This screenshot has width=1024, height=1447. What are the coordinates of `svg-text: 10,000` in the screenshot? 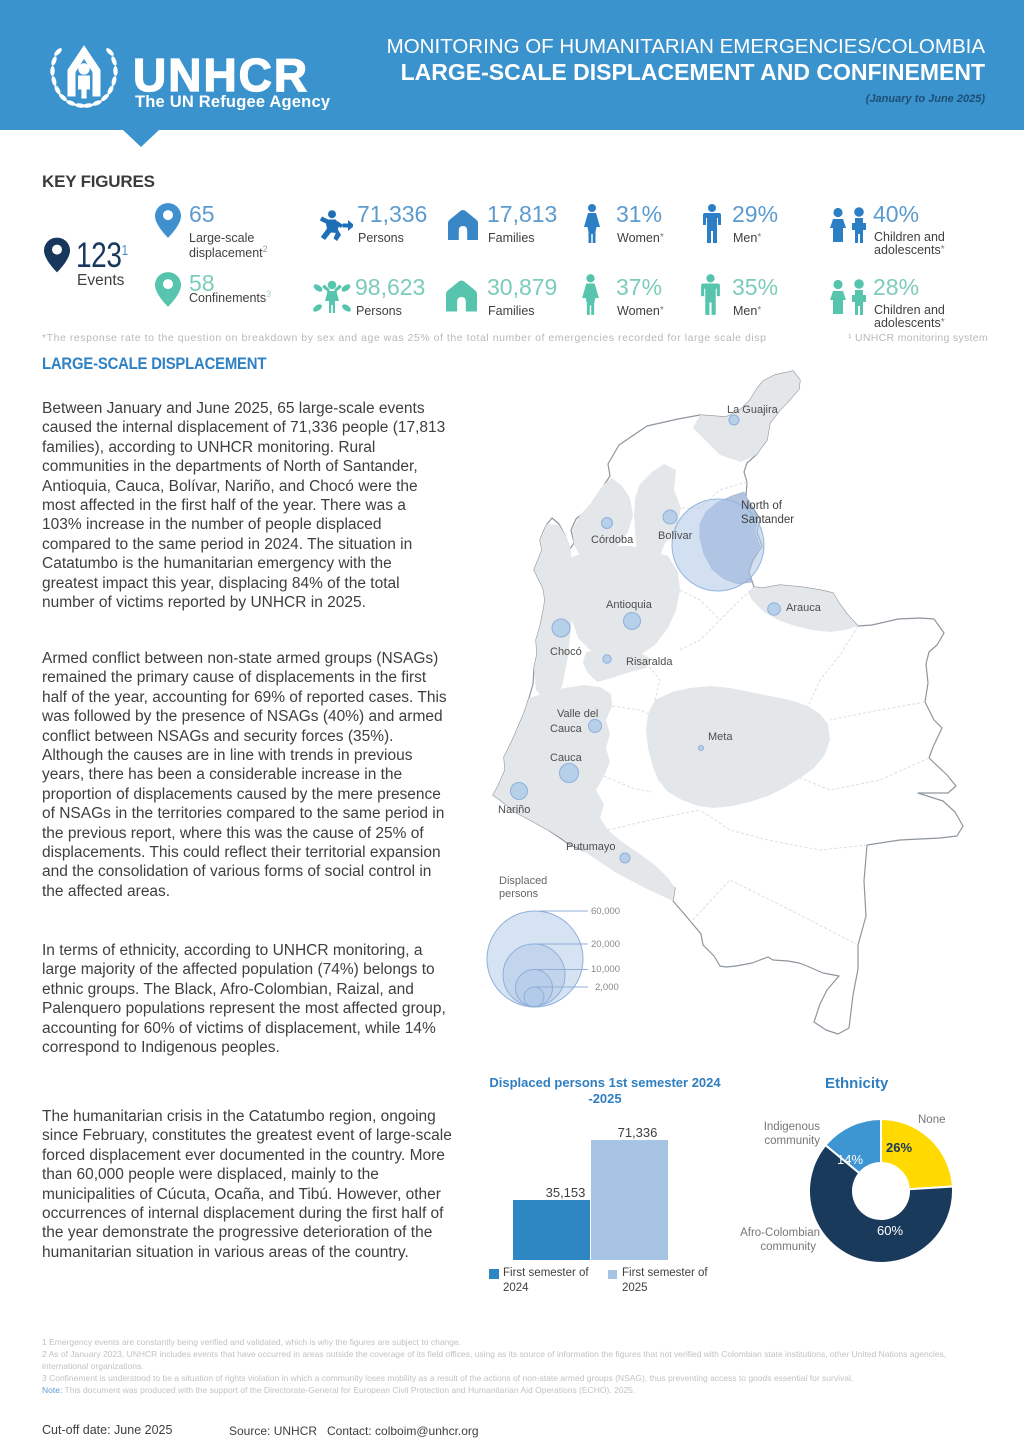 It's located at (605, 969).